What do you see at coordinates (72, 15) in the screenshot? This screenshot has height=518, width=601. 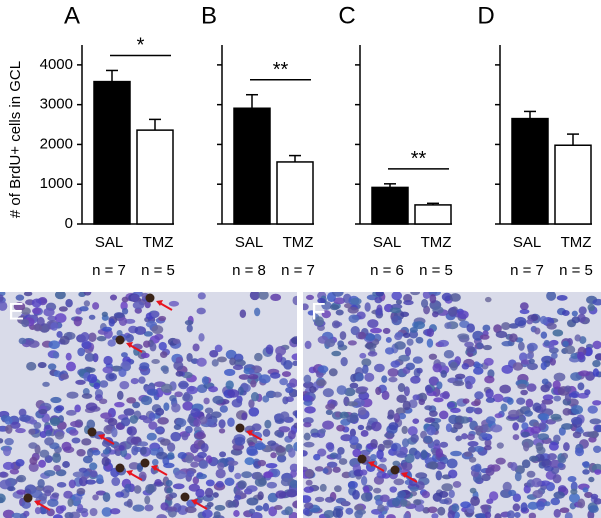 I see `panel-title: A` at bounding box center [72, 15].